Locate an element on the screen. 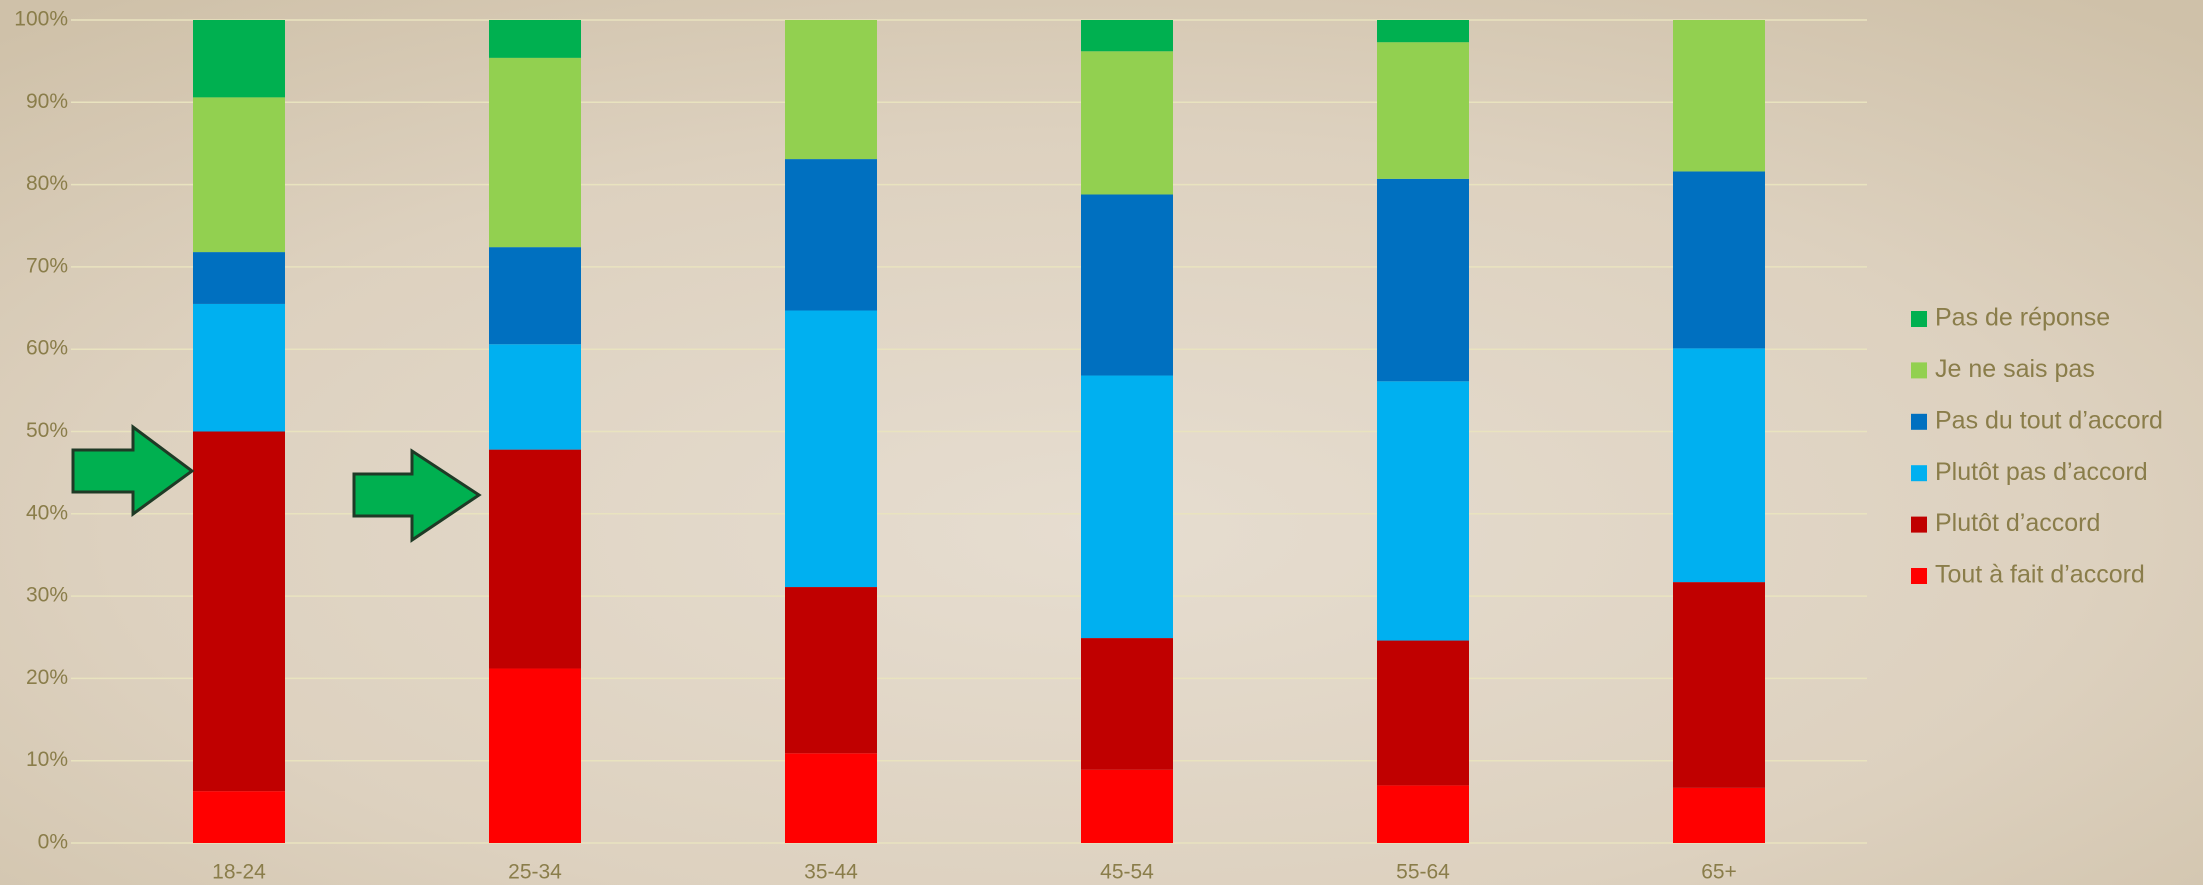  y-tick-label: 0% is located at coordinates (53, 842).